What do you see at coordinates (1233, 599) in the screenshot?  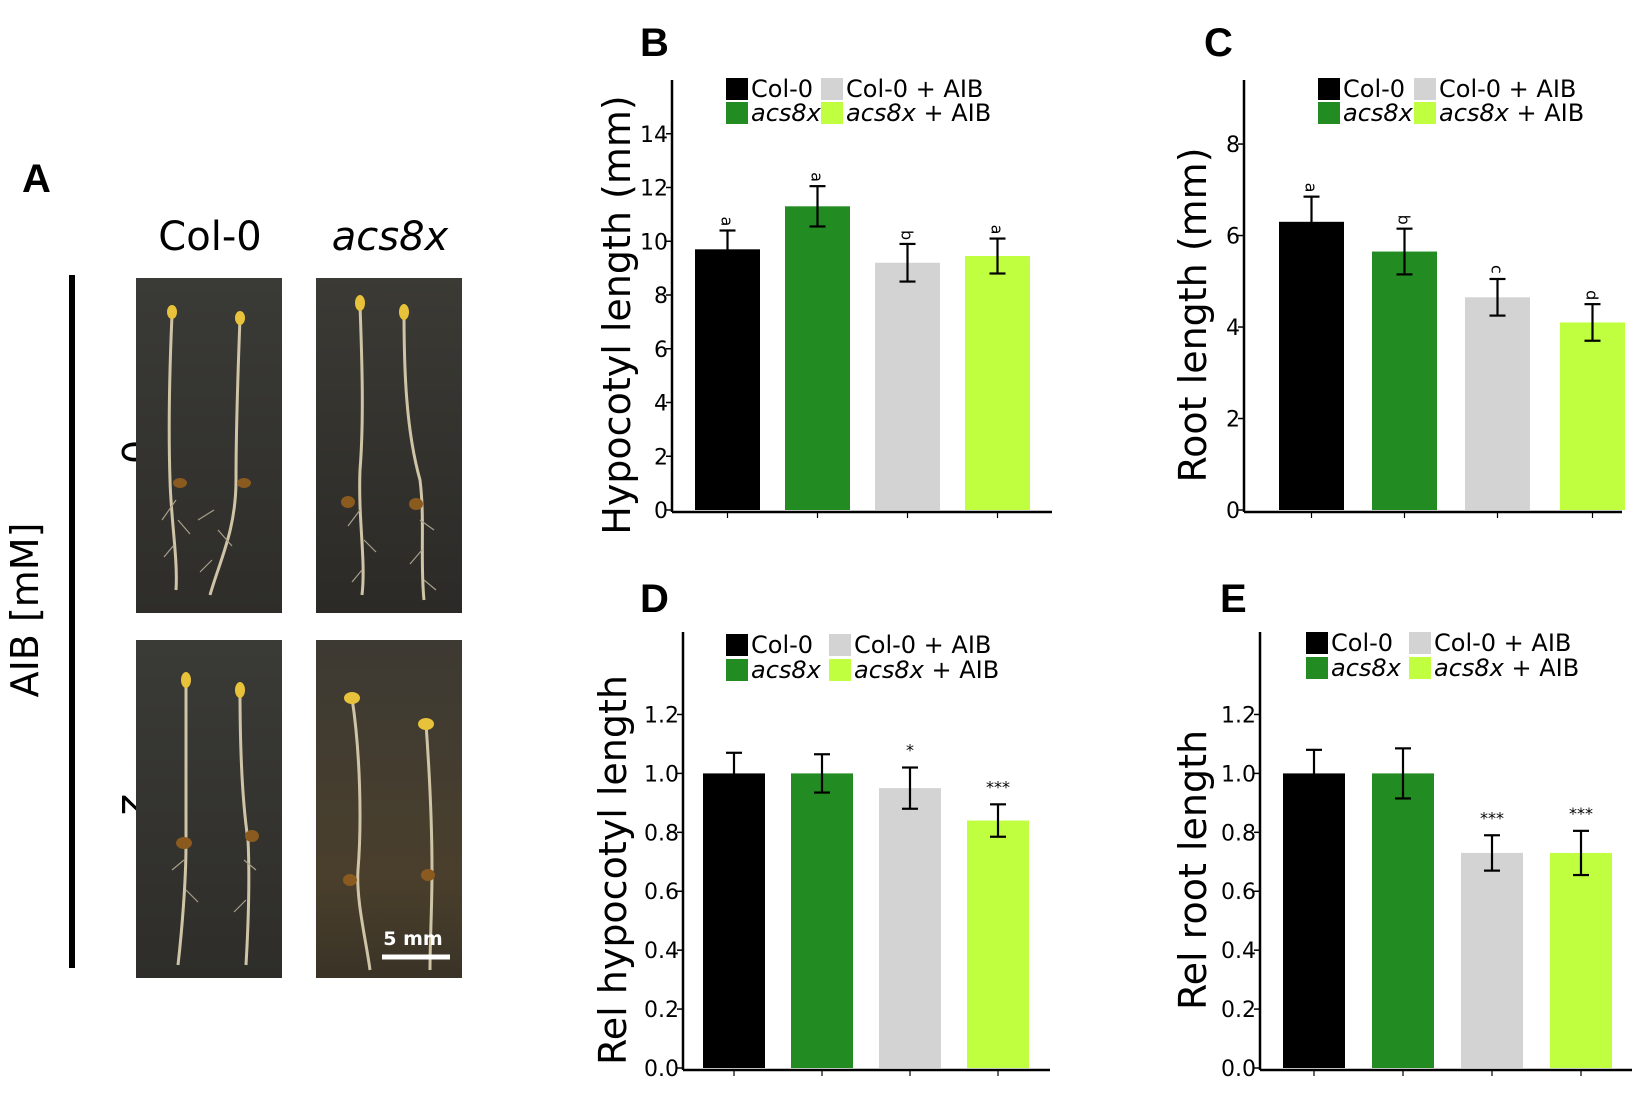 I see `panel-letter-e: E` at bounding box center [1233, 599].